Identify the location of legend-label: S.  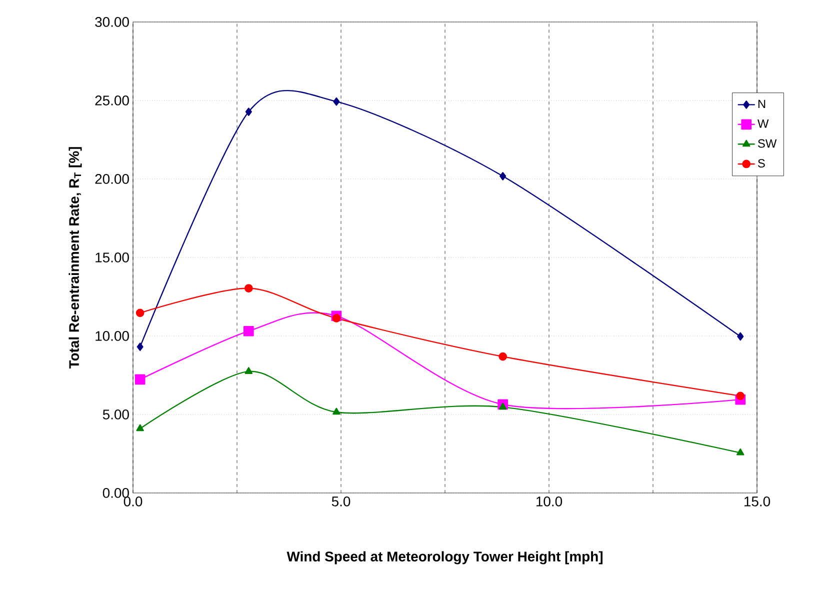
(761, 163).